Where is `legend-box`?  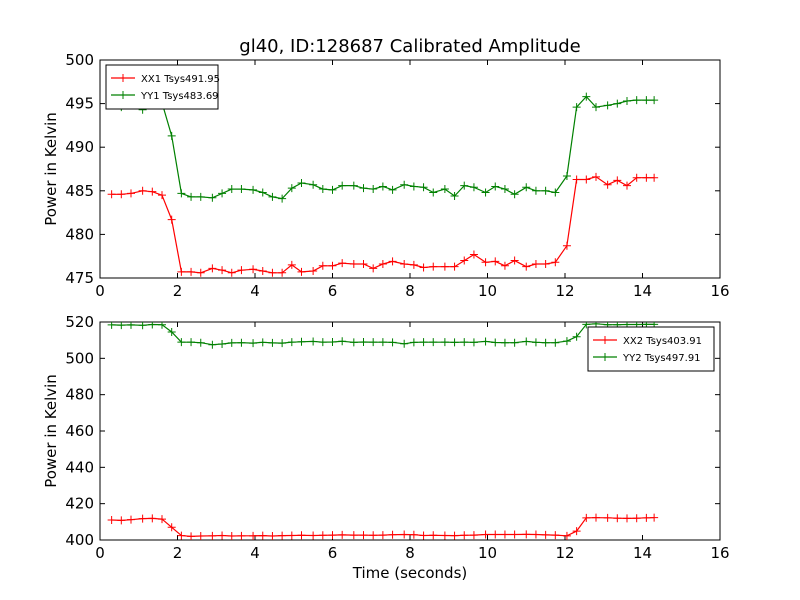 legend-box is located at coordinates (162, 87).